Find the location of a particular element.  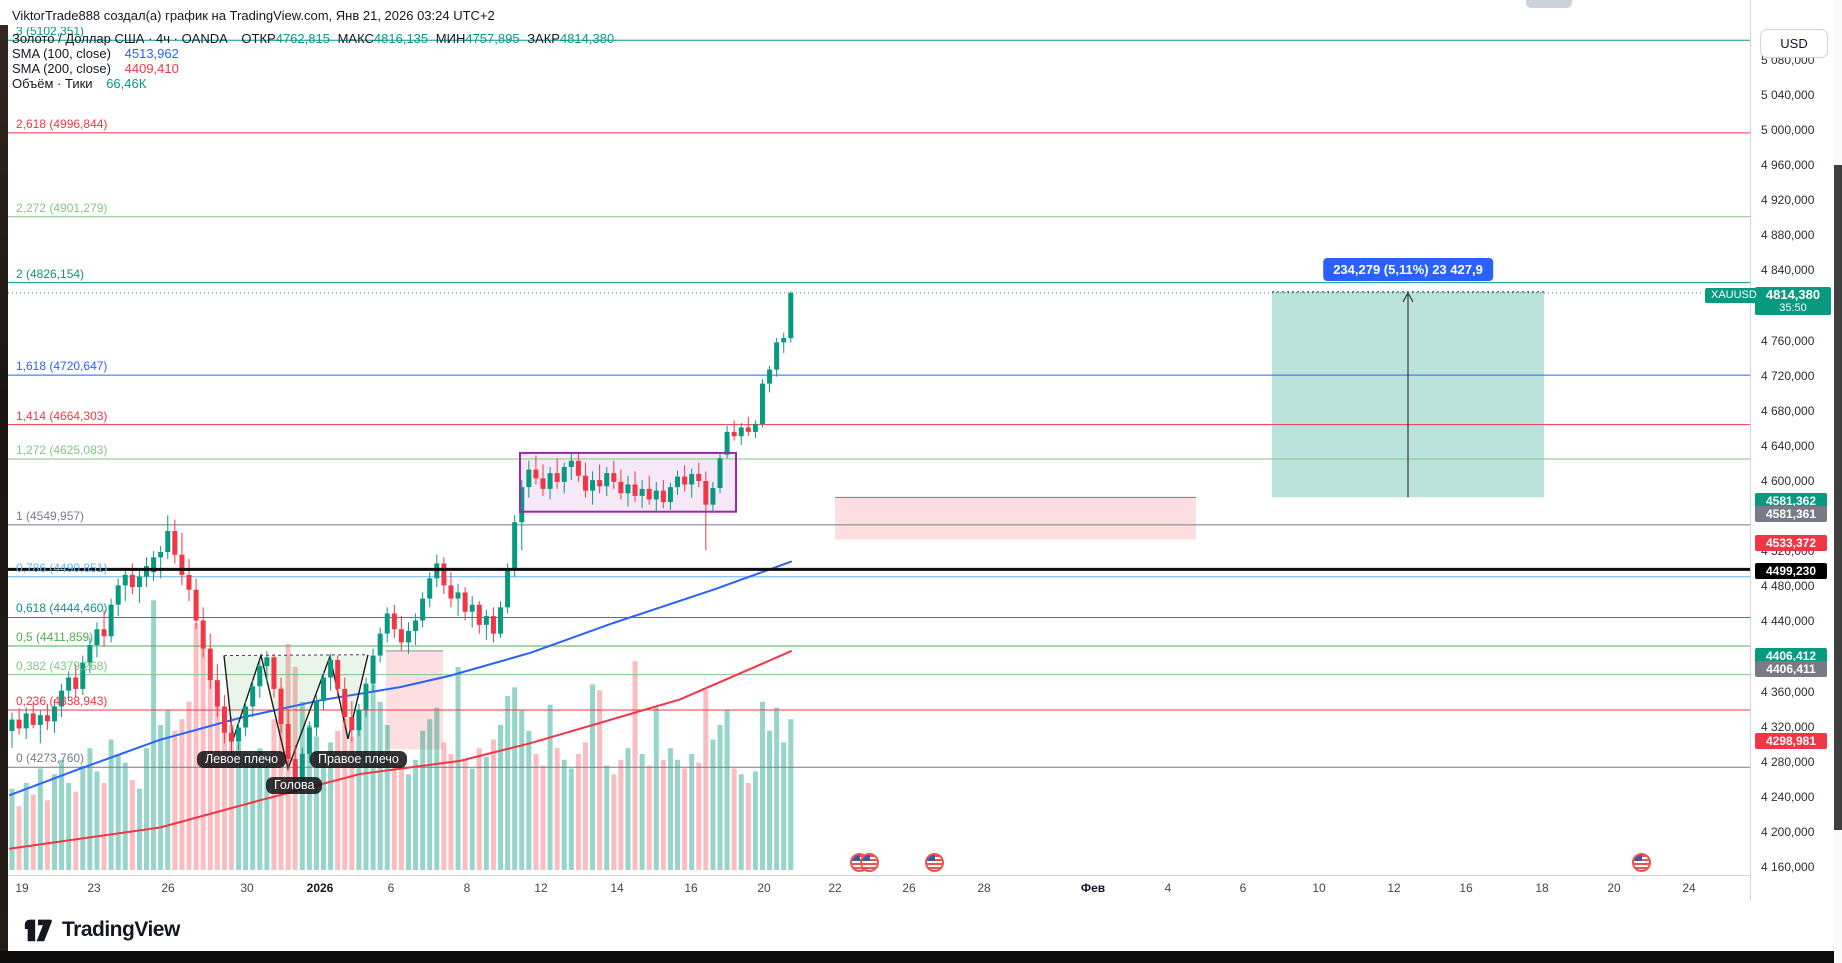

price-tick: 4 960,000 is located at coordinates (1788, 165).